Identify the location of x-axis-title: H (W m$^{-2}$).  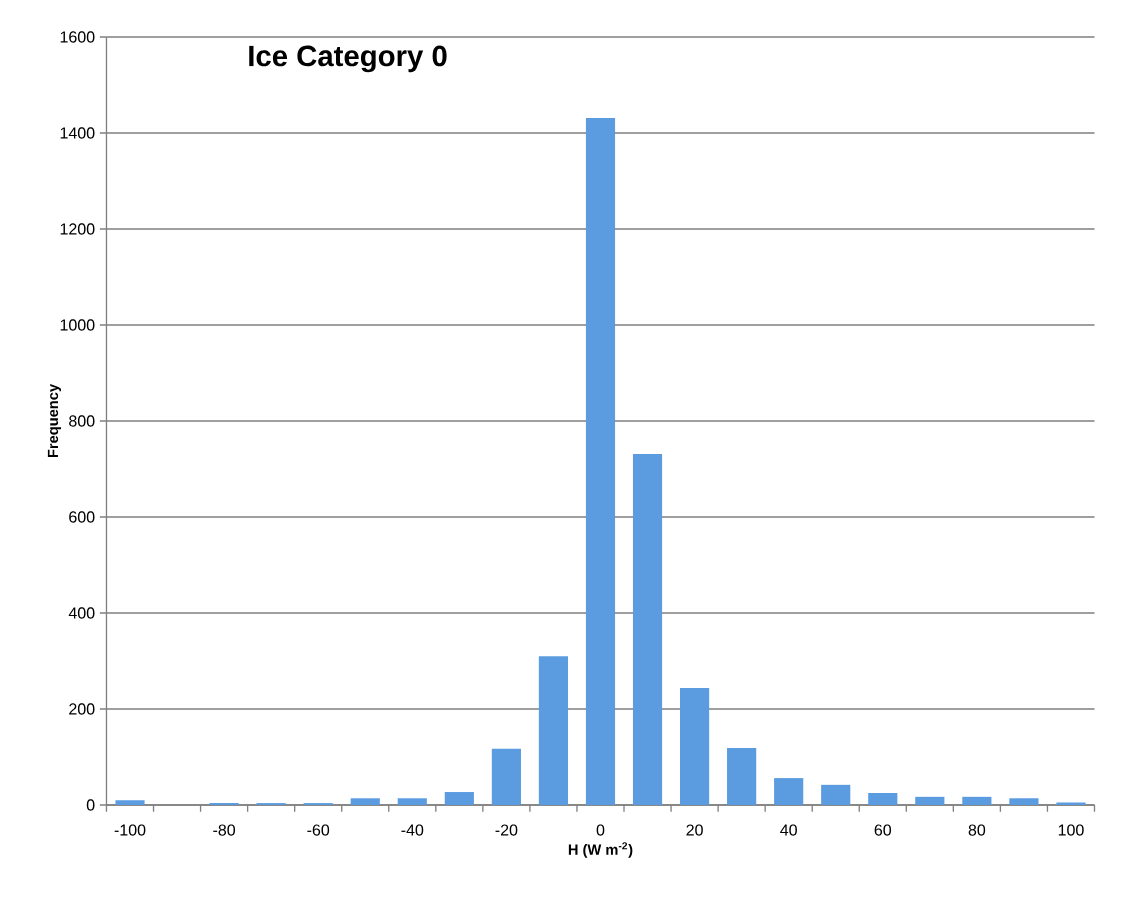
(600, 850).